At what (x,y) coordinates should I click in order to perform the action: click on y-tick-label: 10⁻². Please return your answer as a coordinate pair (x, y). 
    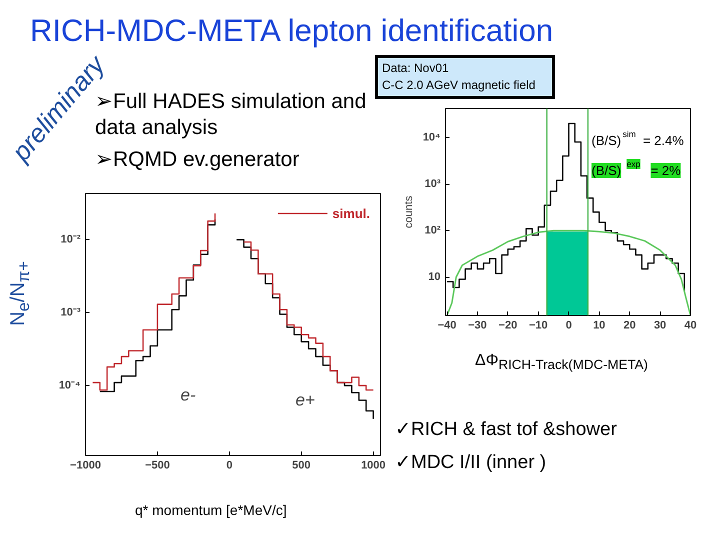
    Looking at the image, I should click on (70, 240).